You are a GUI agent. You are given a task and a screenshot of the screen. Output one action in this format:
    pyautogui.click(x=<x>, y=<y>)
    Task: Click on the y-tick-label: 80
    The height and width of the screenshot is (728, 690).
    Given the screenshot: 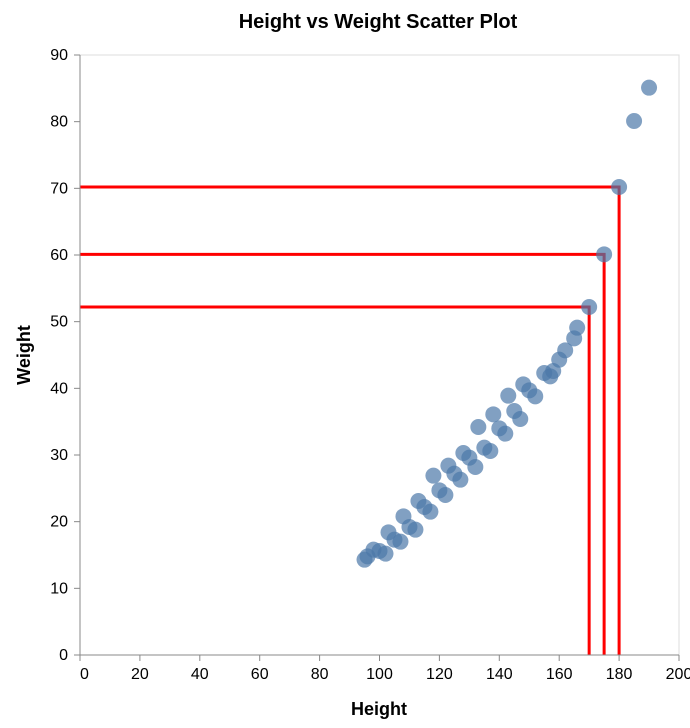 What is the action you would take?
    pyautogui.click(x=59, y=122)
    